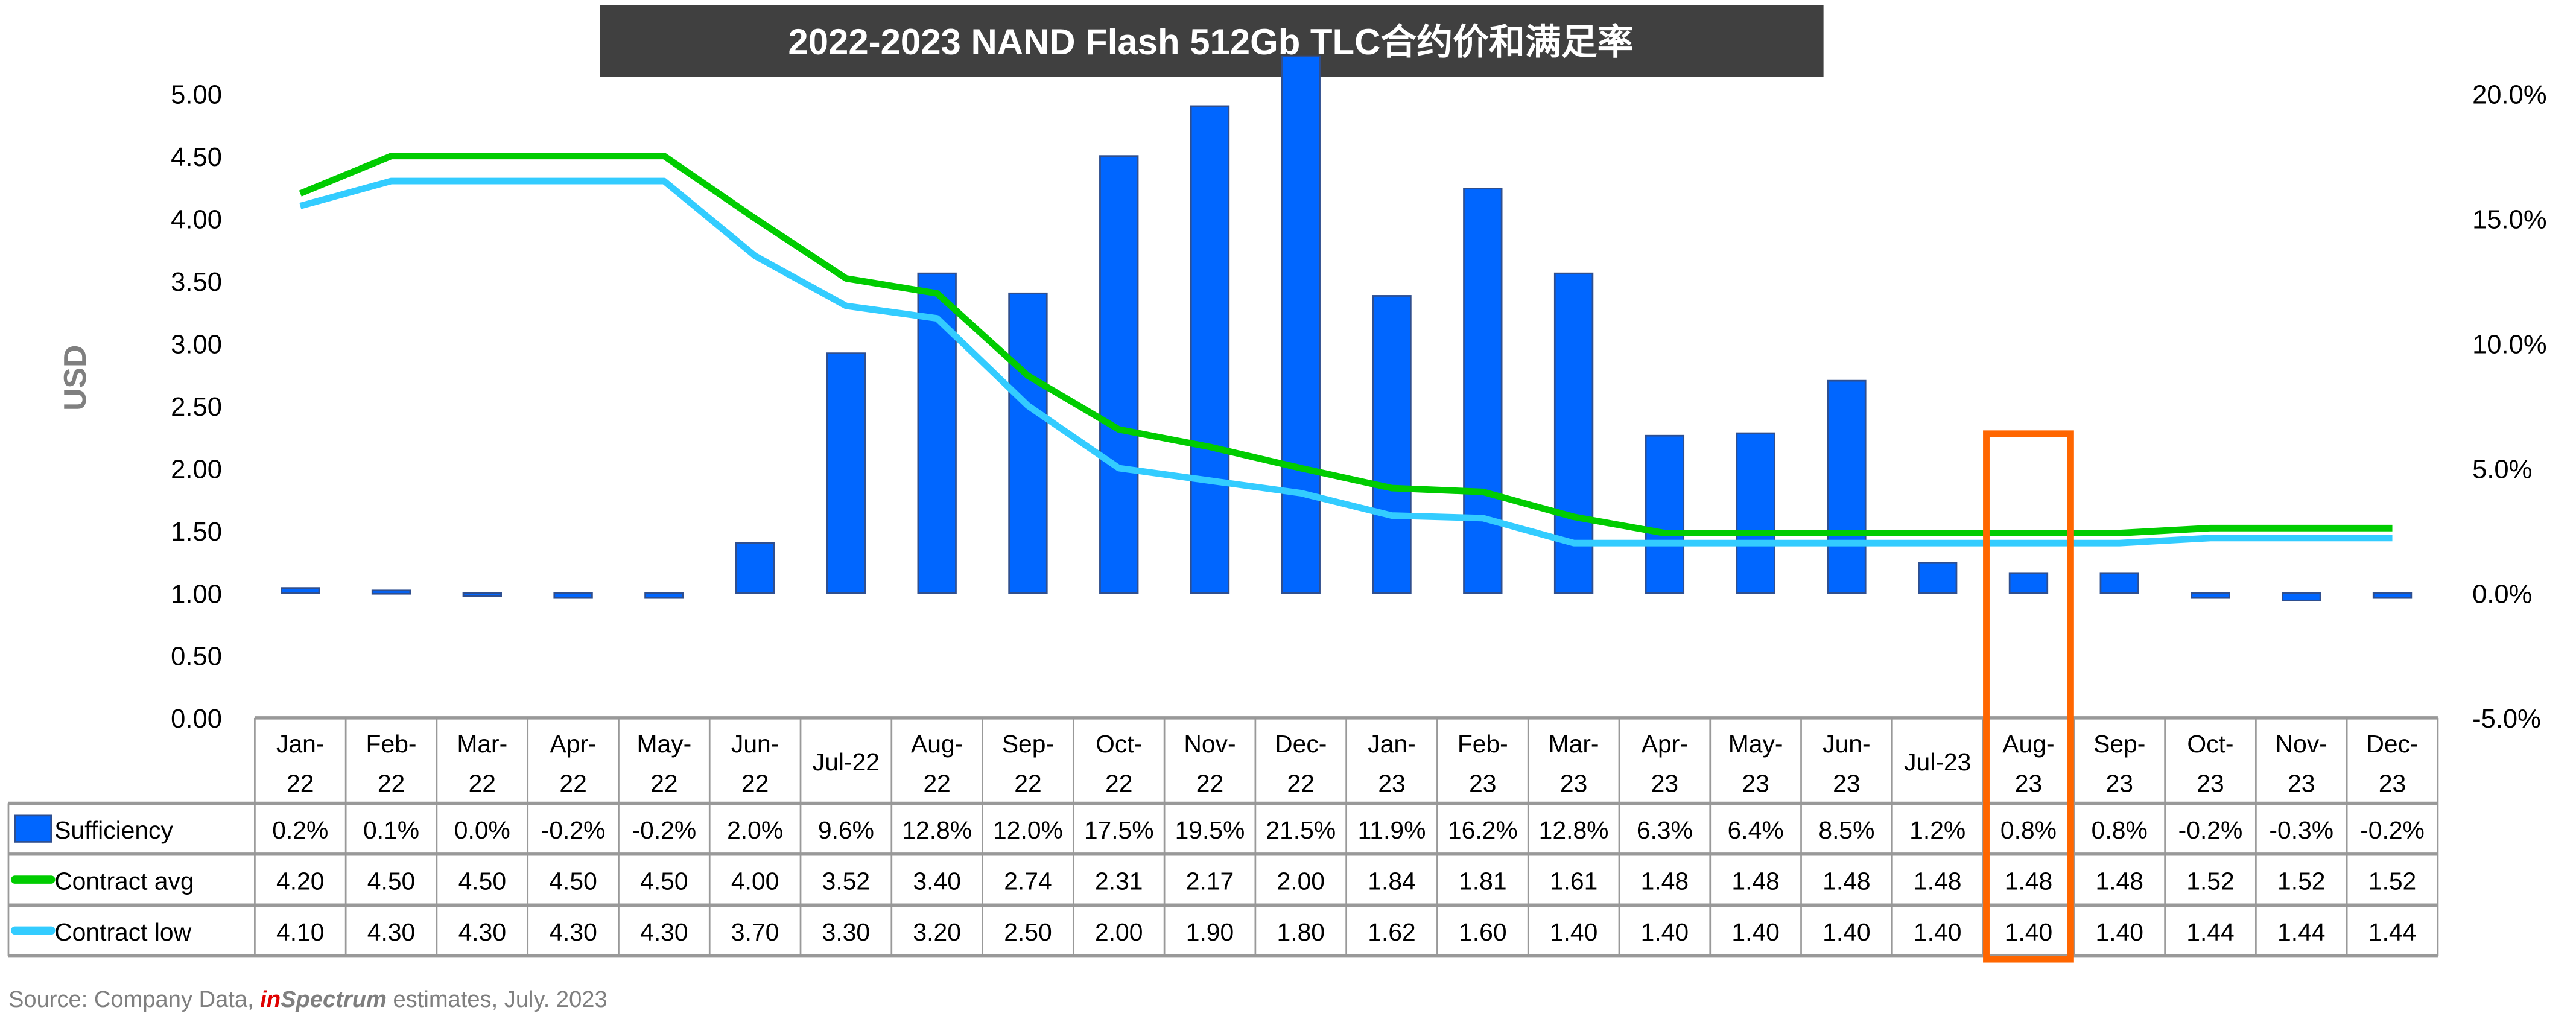  I want to click on legend-contract-low-label: Contract low, so click(122, 932).